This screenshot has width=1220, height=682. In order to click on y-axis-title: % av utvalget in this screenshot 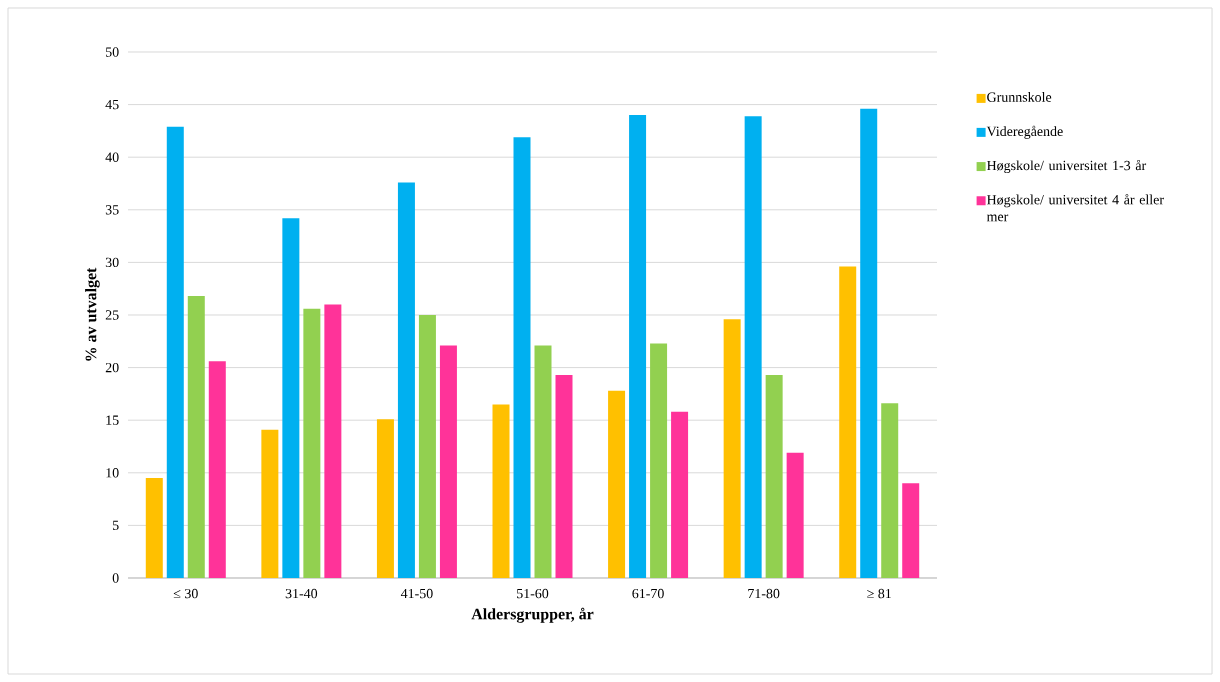, I will do `click(92, 314)`.